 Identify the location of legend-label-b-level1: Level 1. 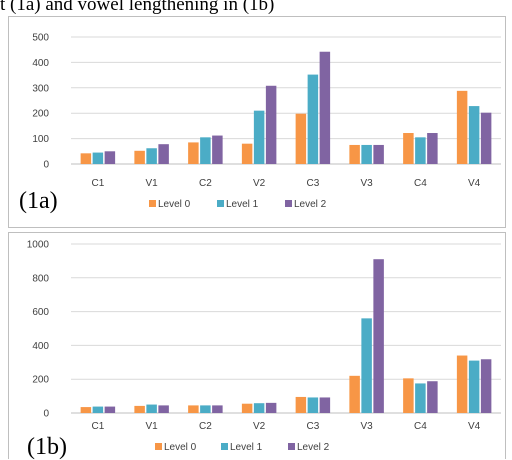
(246, 447).